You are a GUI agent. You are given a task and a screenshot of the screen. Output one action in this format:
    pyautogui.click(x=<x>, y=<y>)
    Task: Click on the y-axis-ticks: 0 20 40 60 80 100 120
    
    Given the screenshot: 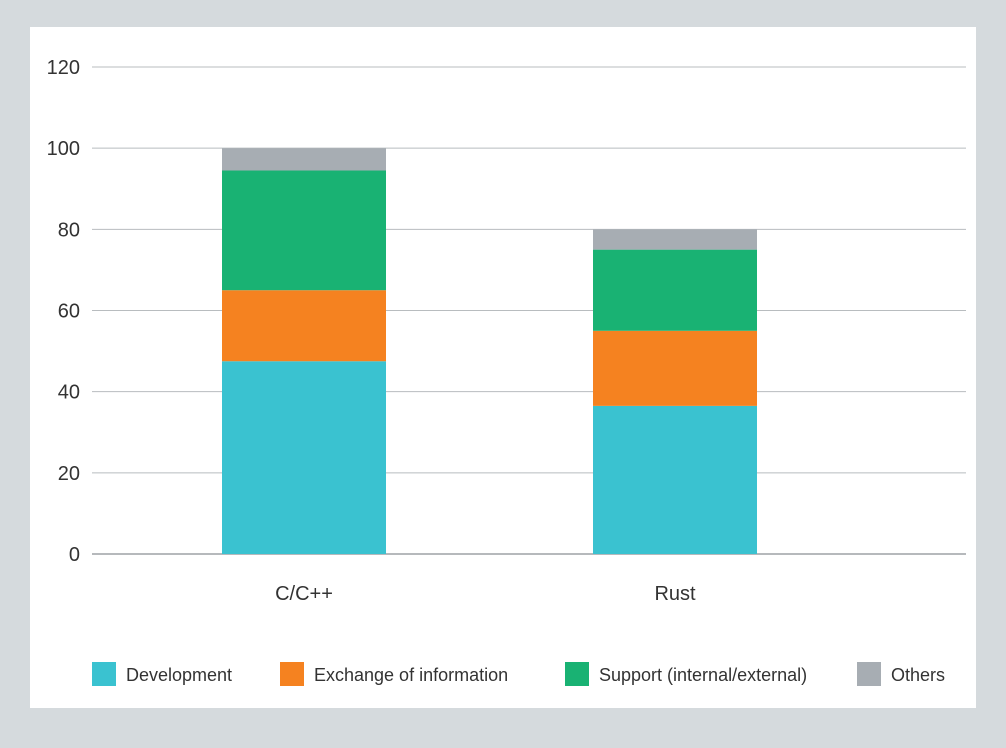 What is the action you would take?
    pyautogui.click(x=63, y=311)
    